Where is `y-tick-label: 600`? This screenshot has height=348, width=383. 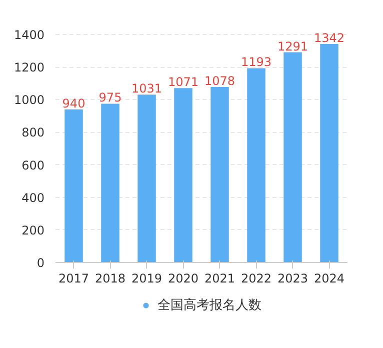 y-tick-label: 600 is located at coordinates (33, 165).